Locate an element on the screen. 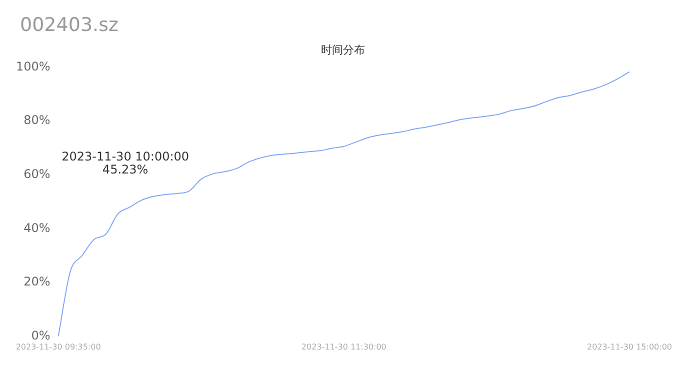 This screenshot has height=366, width=686. y-tick-label: 20% is located at coordinates (37, 281).